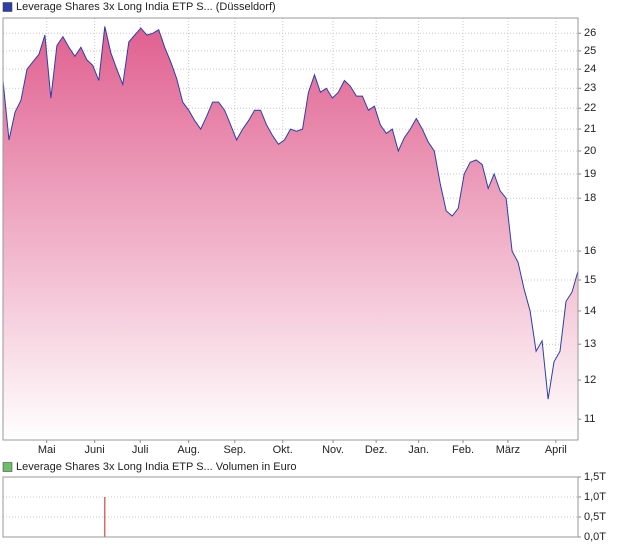 The image size is (620, 546). Describe the element at coordinates (590, 51) in the screenshot. I see `y-tick-label: 25` at that location.